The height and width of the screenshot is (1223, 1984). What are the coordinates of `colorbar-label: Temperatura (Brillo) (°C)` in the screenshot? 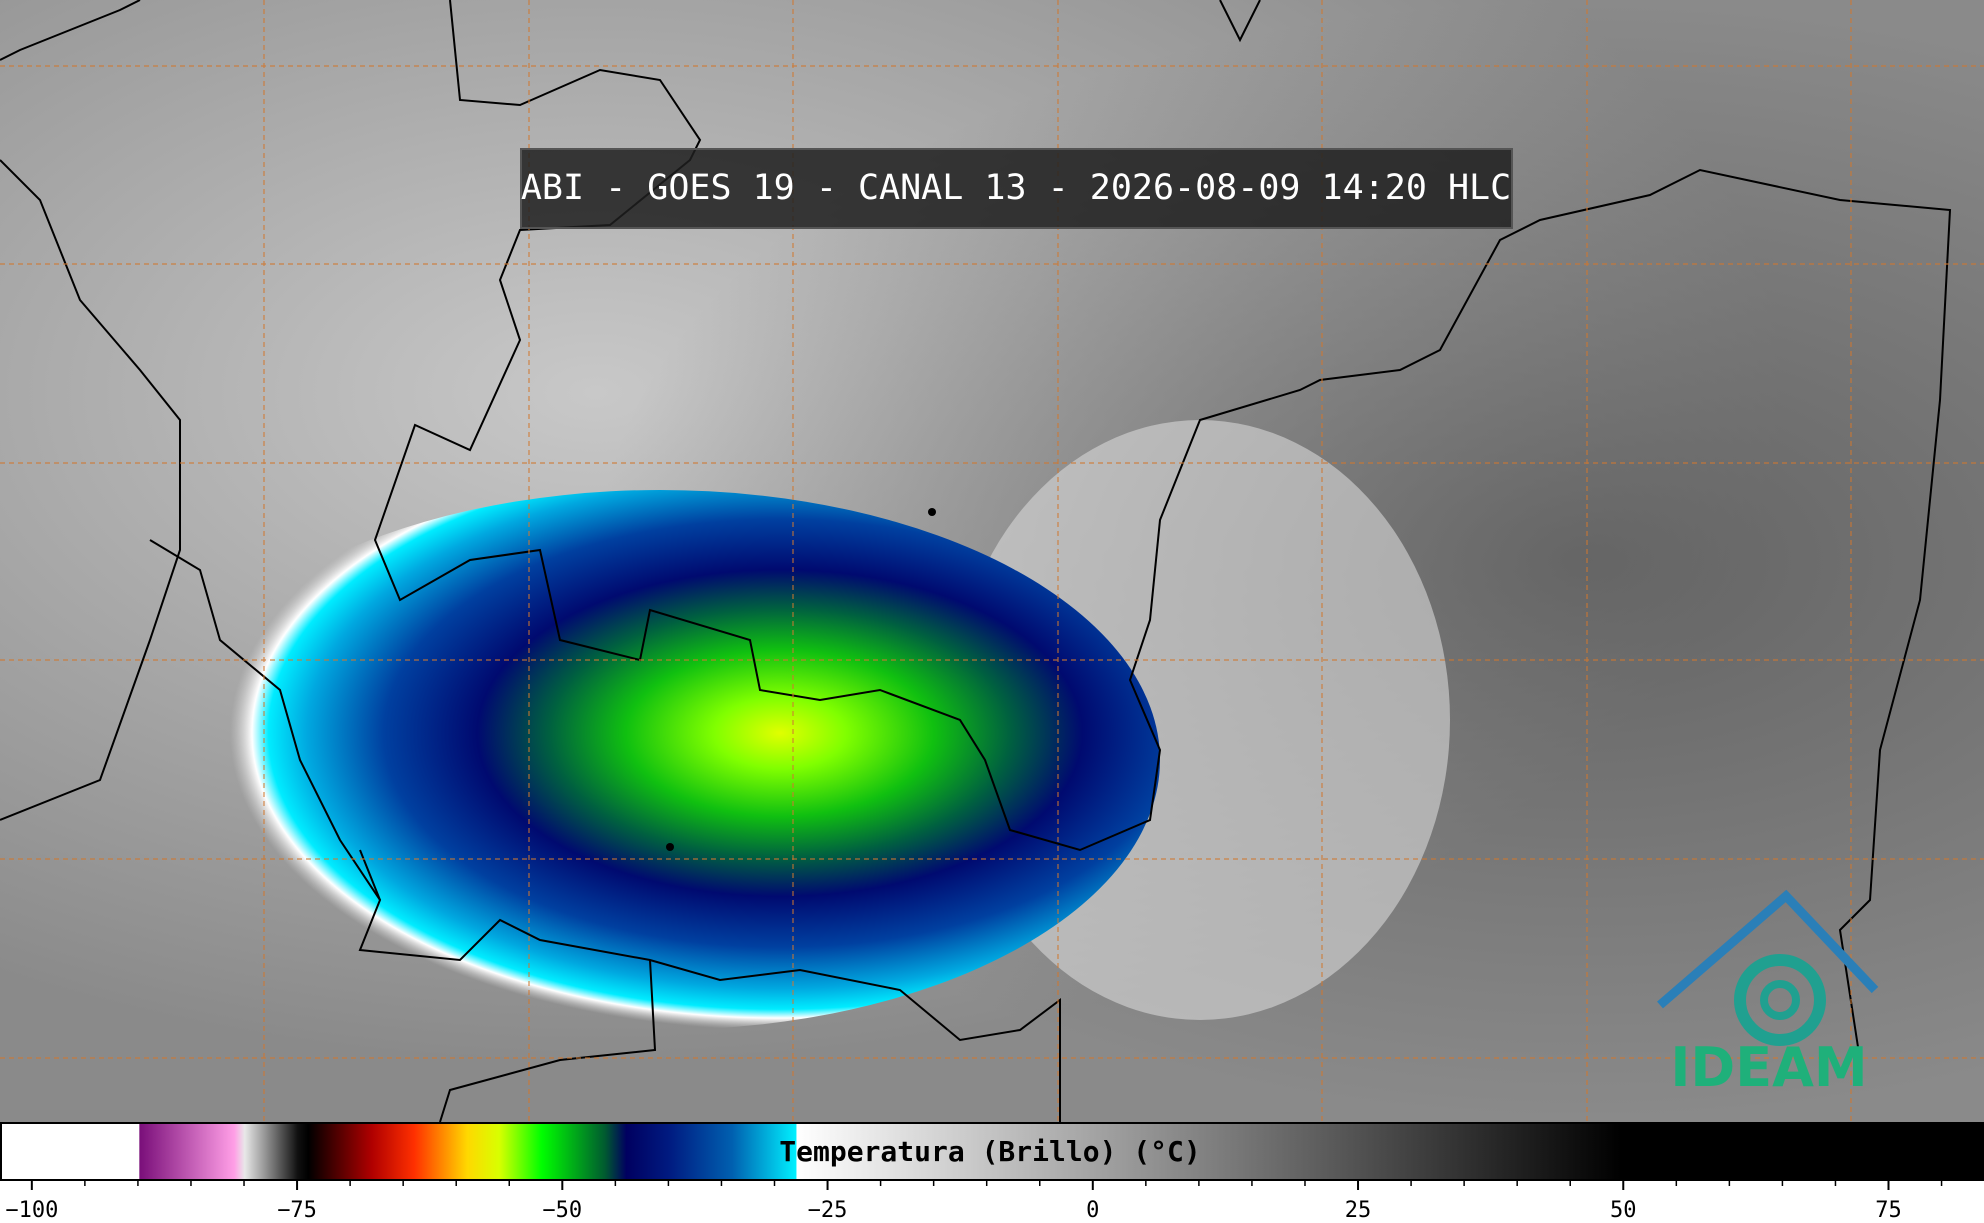 It's located at (989, 1151).